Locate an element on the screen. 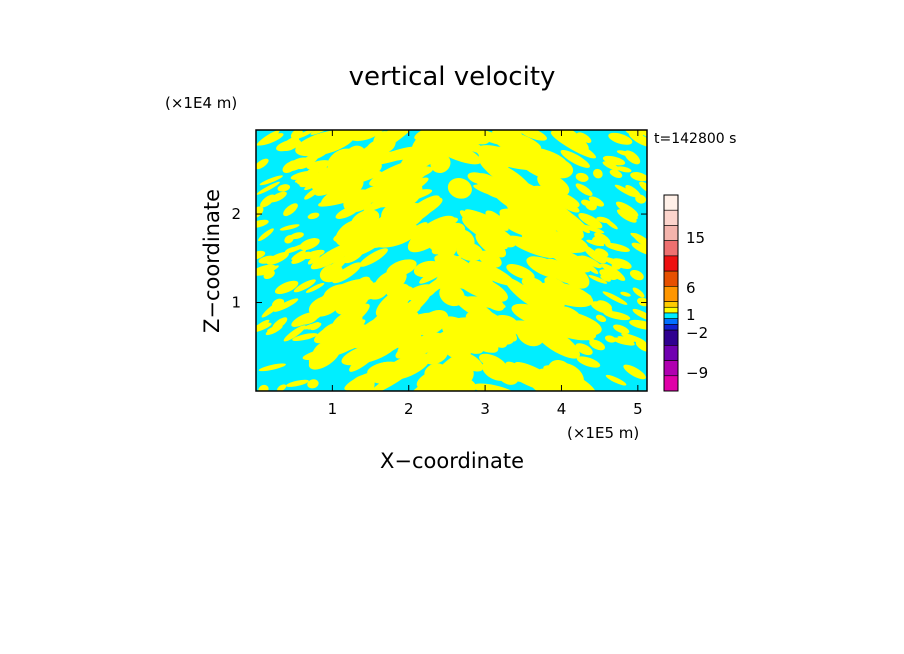 This screenshot has height=654, width=904. colorbar: 15 6 1−2 −9 is located at coordinates (685, 293).